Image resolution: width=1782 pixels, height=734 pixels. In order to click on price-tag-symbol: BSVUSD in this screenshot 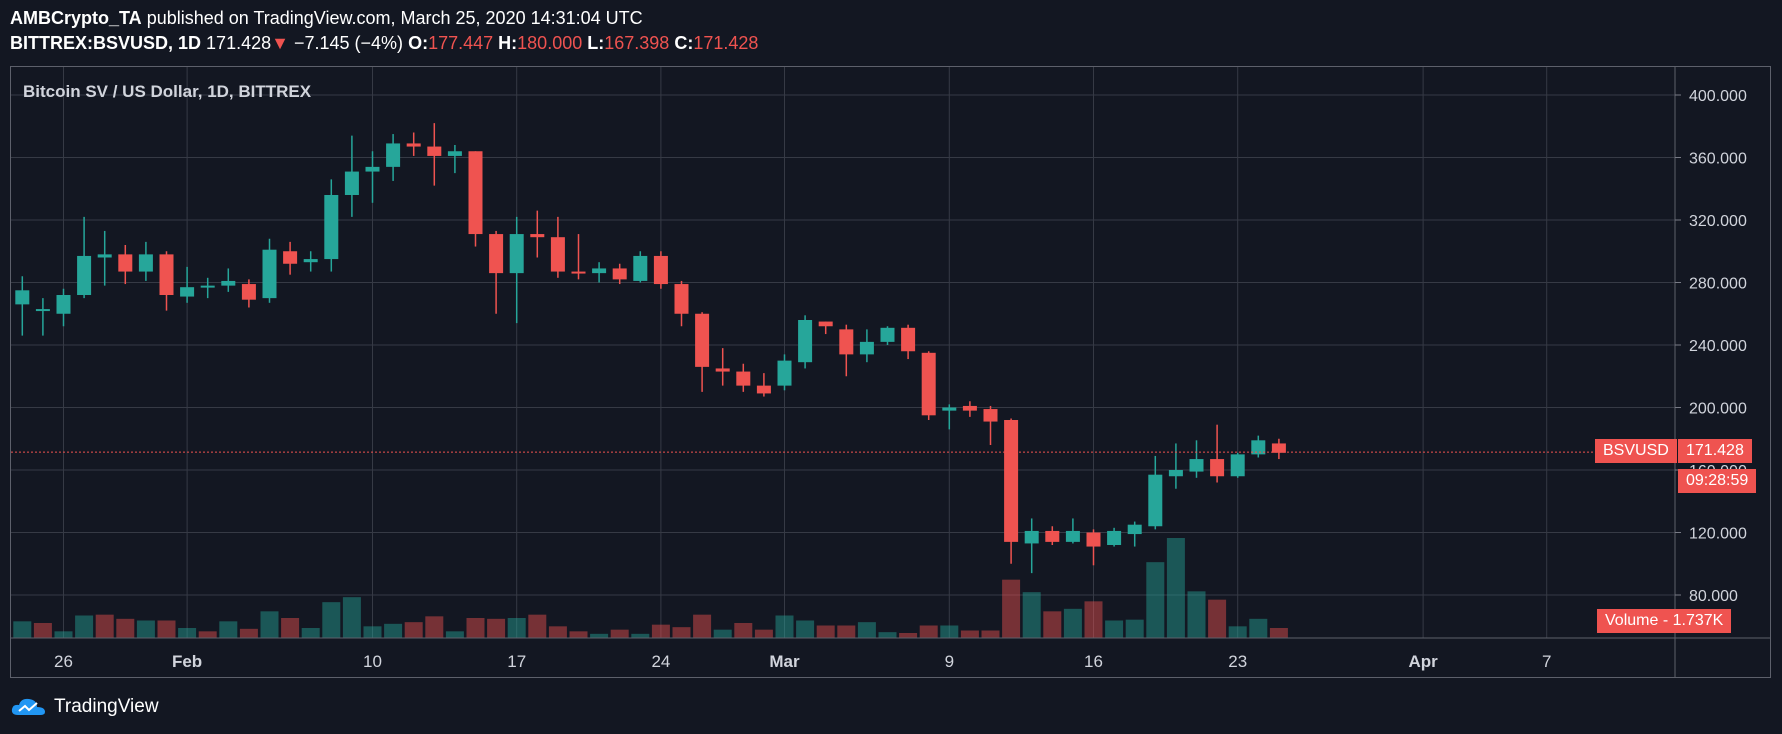, I will do `click(1636, 450)`.